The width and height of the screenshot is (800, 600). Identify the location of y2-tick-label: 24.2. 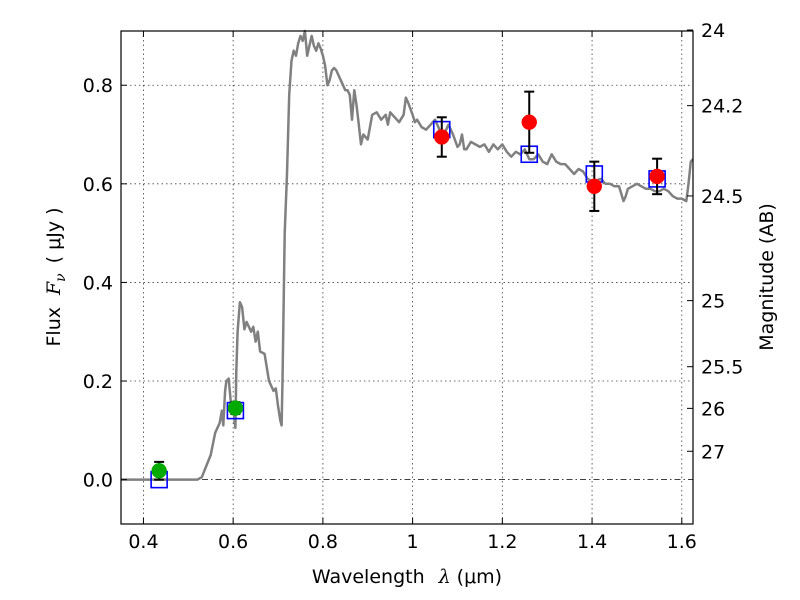
(722, 107).